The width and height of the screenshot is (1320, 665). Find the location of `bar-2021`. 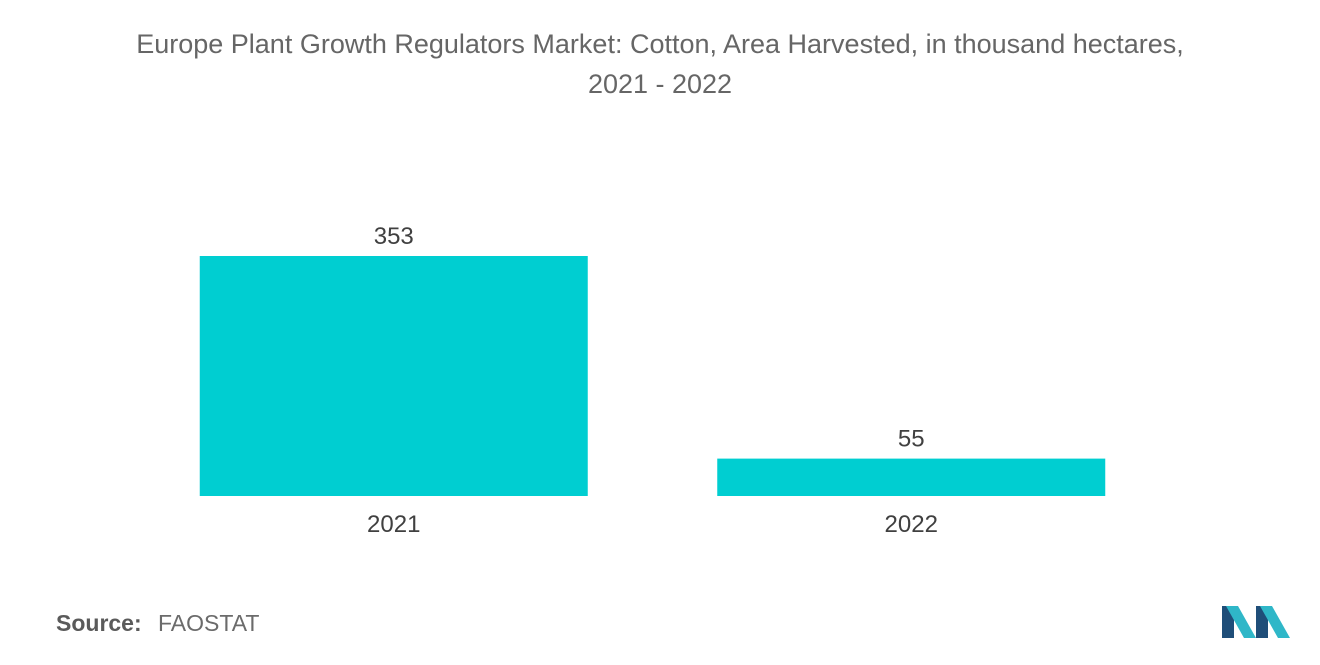

bar-2021 is located at coordinates (393, 376).